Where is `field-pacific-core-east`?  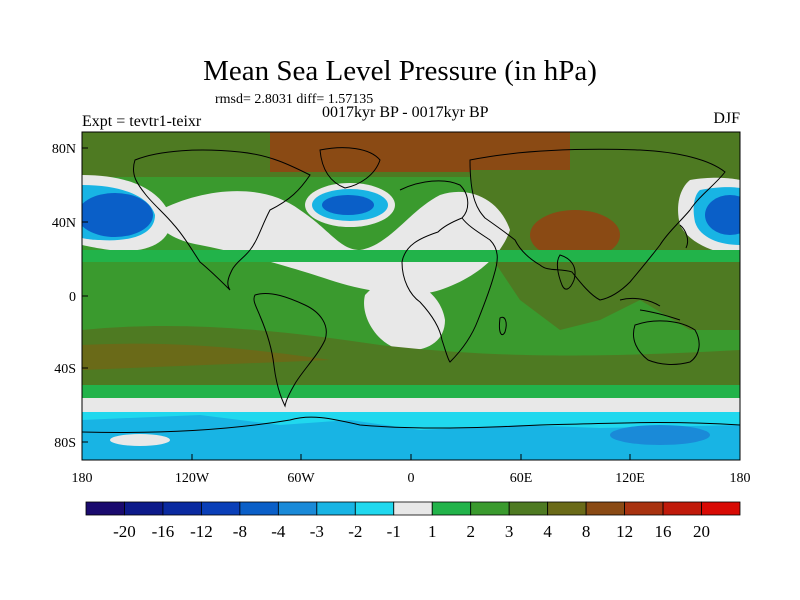
field-pacific-core-east is located at coordinates (722, 215).